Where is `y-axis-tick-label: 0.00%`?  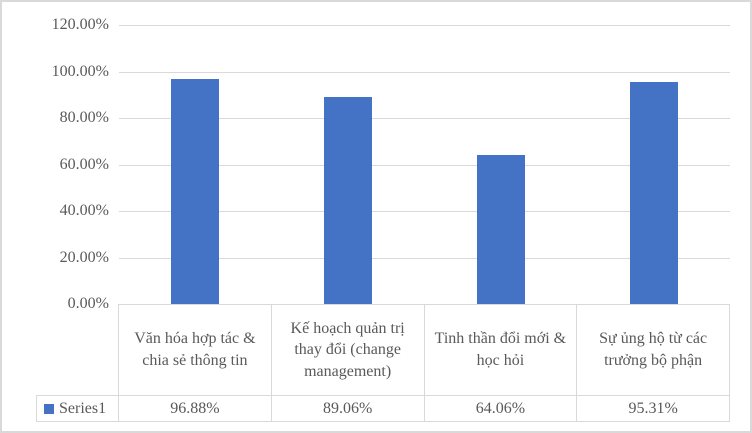
y-axis-tick-label: 0.00% is located at coordinates (88, 303).